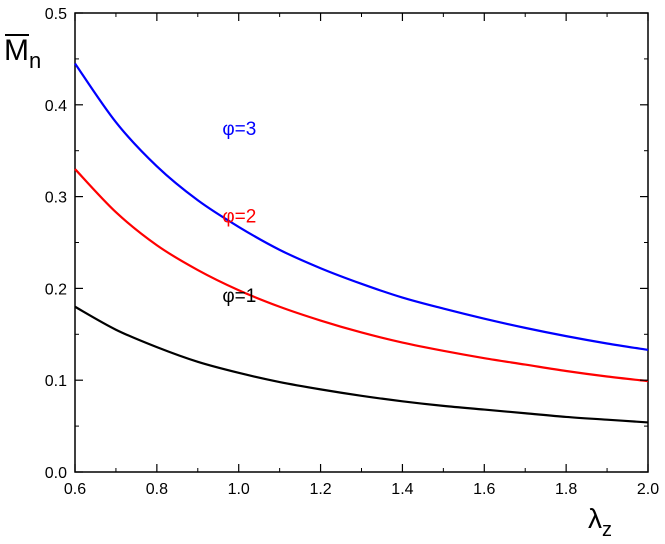 Image resolution: width=665 pixels, height=544 pixels. I want to click on y-tick-label: 0.5, so click(56, 14).